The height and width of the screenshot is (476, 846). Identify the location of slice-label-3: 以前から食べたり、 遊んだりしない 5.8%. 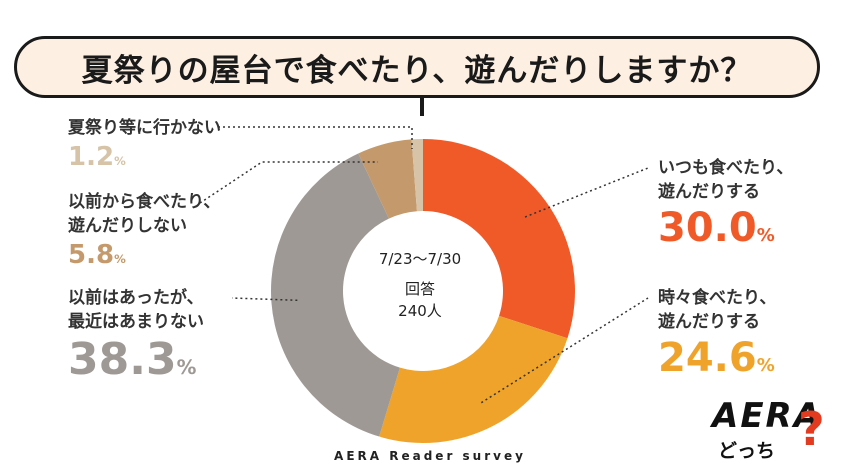
(144, 229).